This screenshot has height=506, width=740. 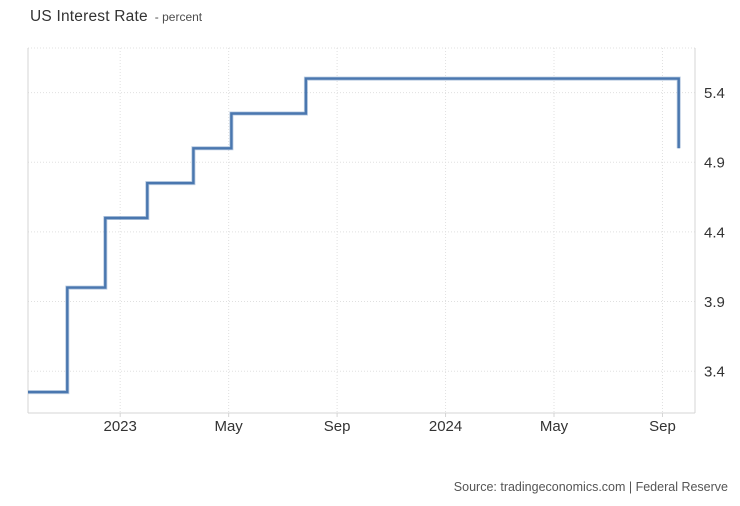 I want to click on y-tick-label: 4.9, so click(x=714, y=163).